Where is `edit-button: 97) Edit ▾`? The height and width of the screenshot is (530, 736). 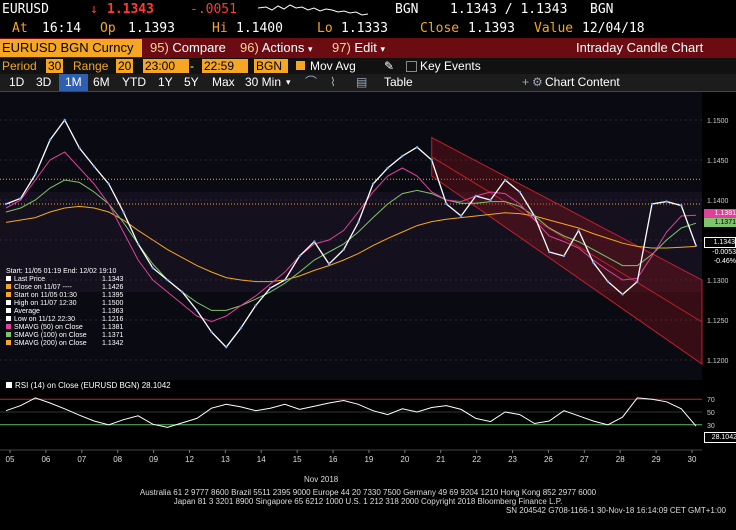 edit-button: 97) Edit ▾ is located at coordinates (358, 48).